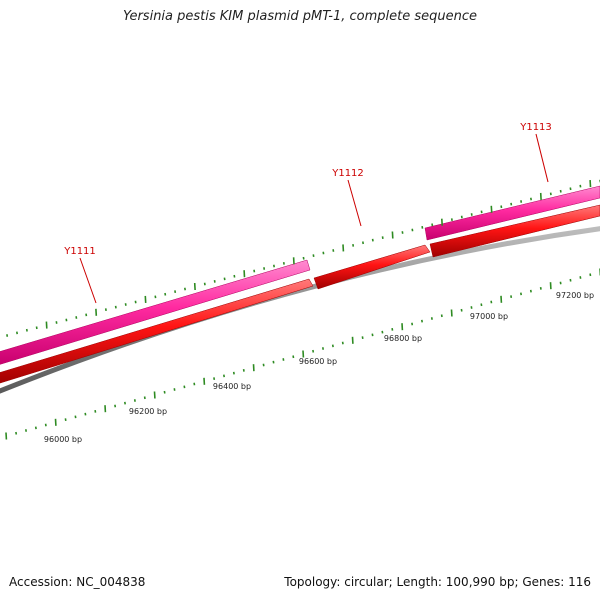 Image resolution: width=600 pixels, height=600 pixels. I want to click on gene-y1113-arrow, so click(512, 213).